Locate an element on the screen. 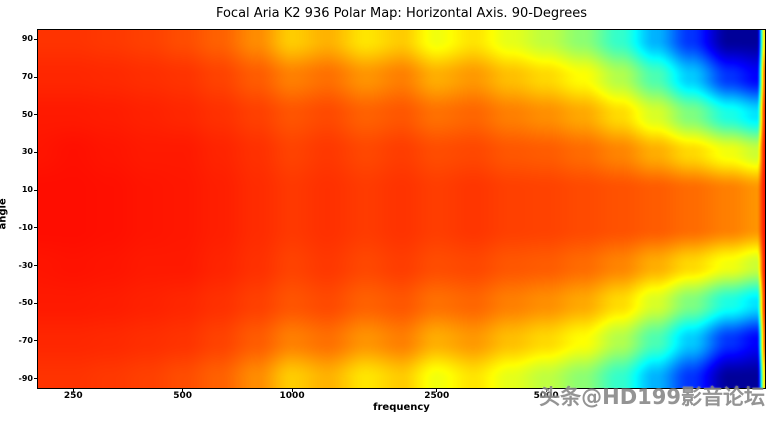 The height and width of the screenshot is (423, 768). y-tick-label: -70 is located at coordinates (25, 340).